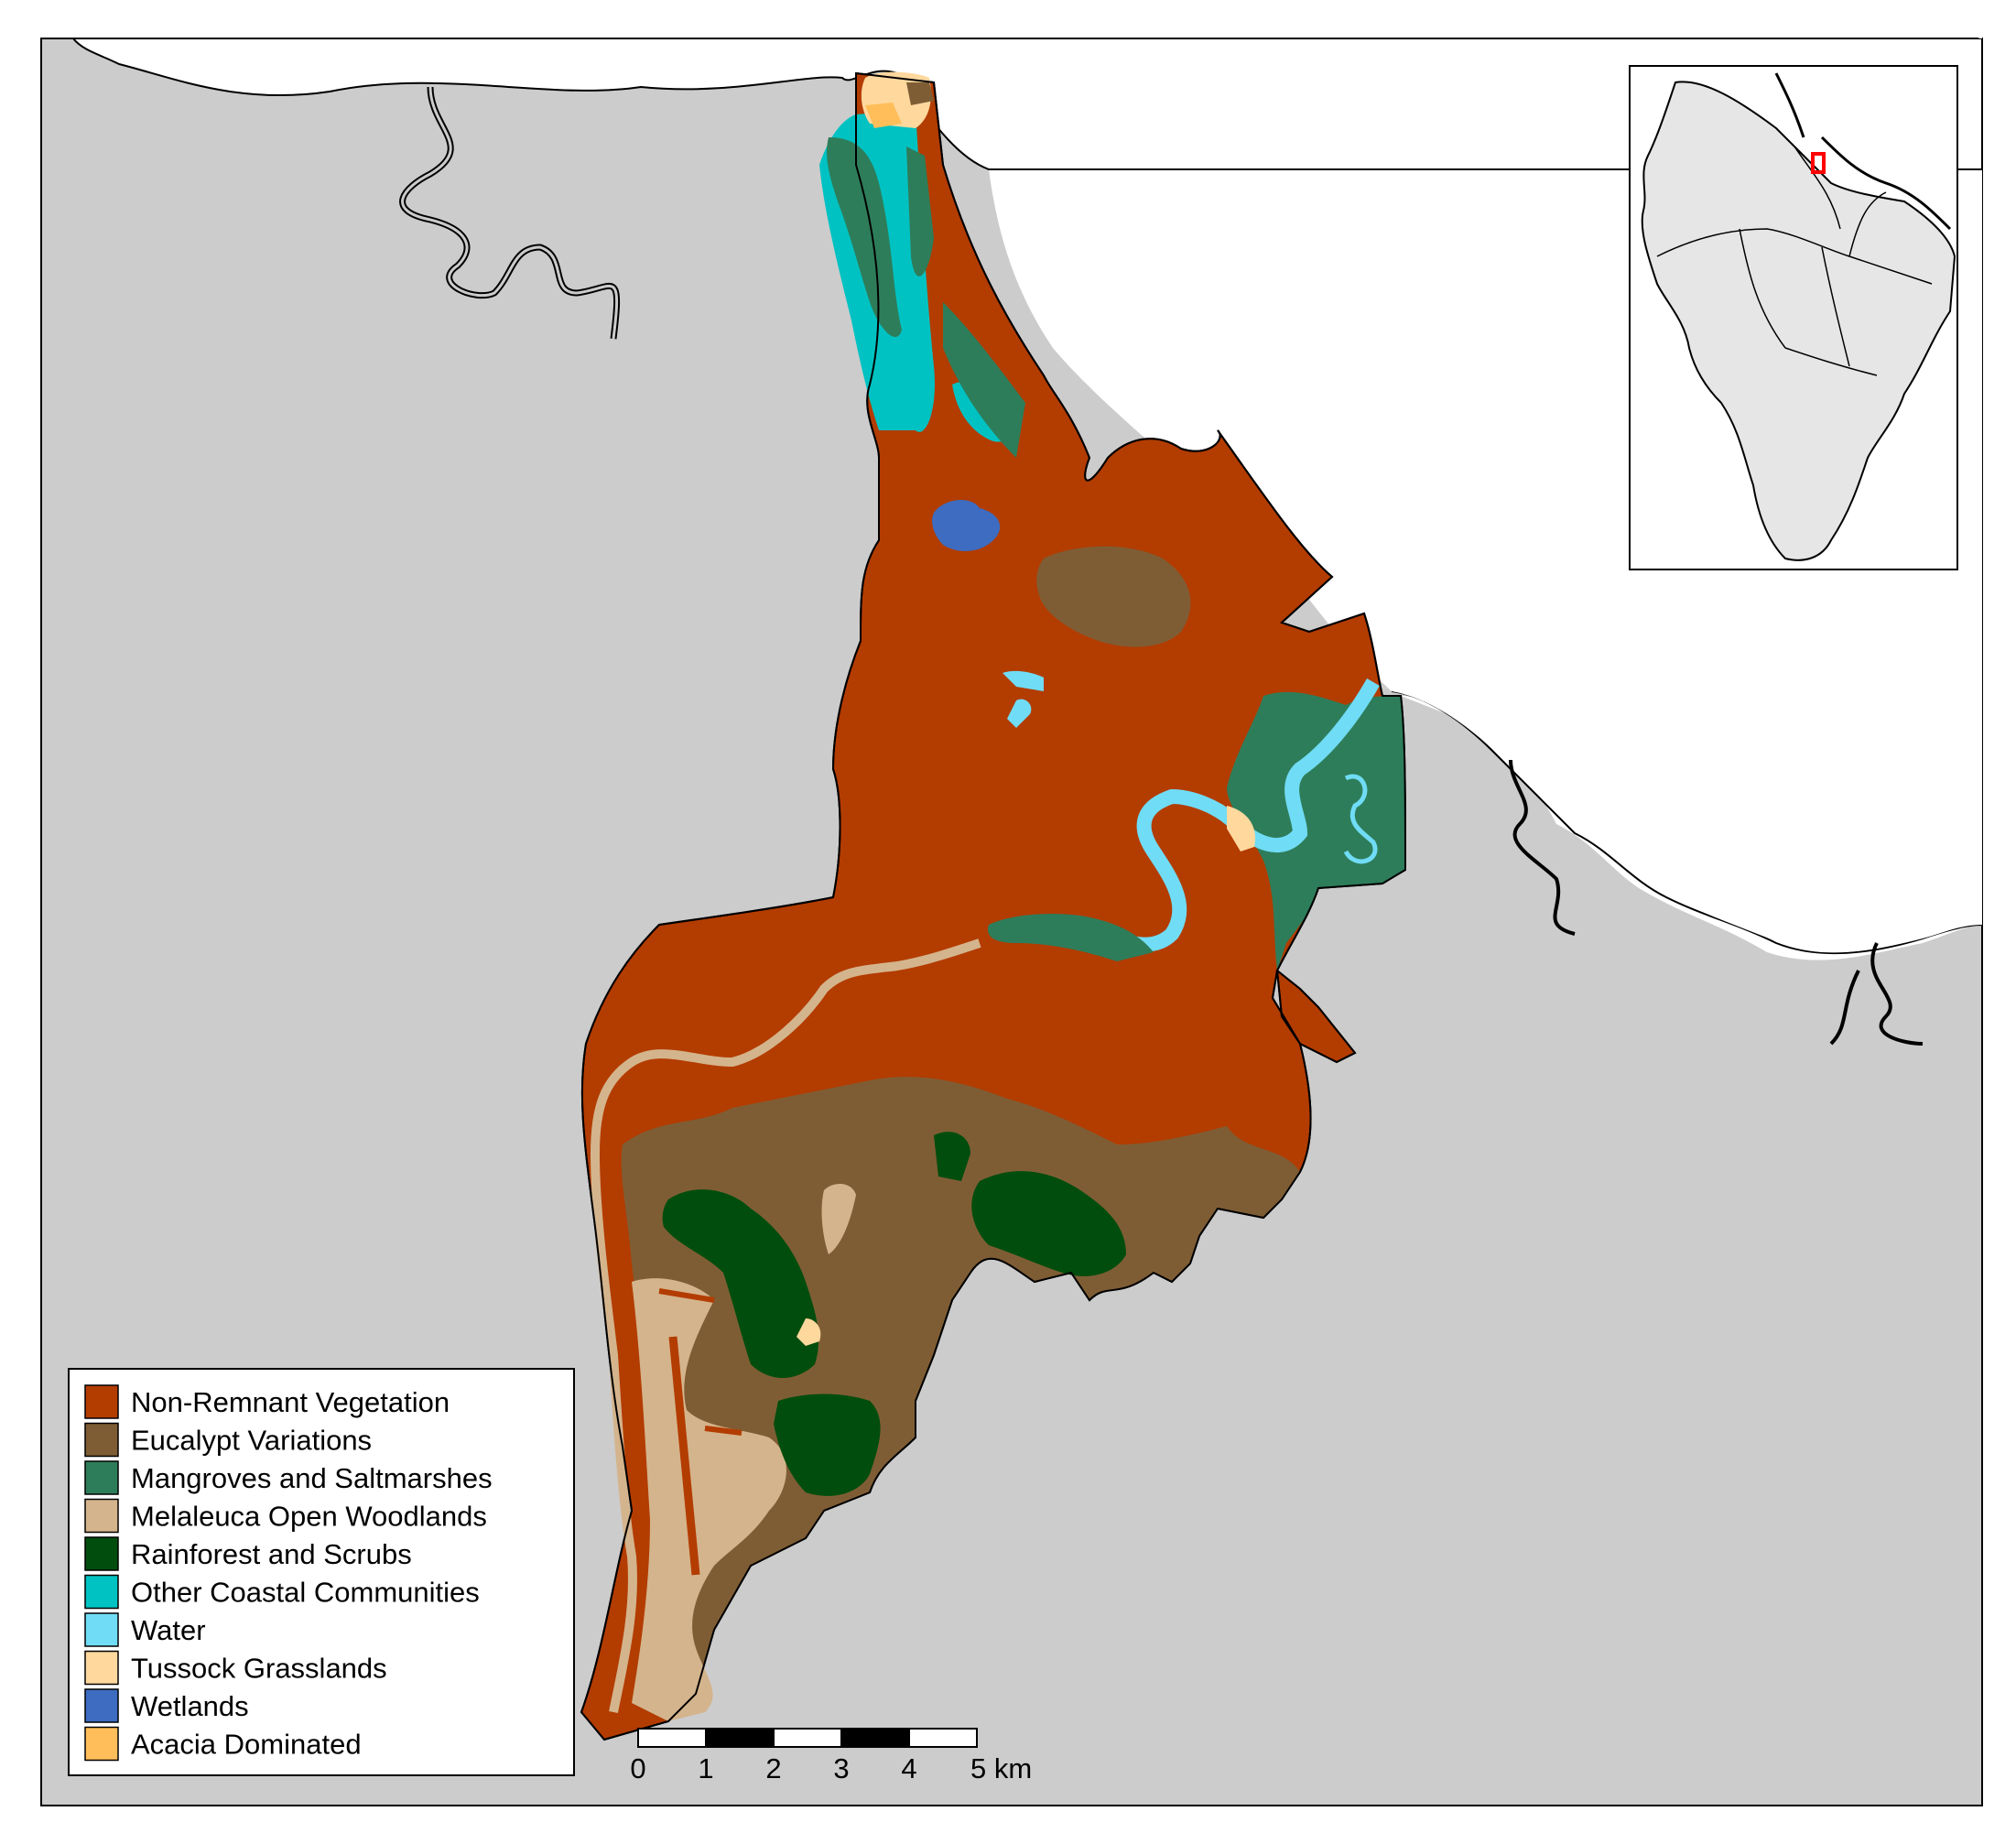  Describe the element at coordinates (1687, 823) in the screenshot. I see `east-coast` at that location.